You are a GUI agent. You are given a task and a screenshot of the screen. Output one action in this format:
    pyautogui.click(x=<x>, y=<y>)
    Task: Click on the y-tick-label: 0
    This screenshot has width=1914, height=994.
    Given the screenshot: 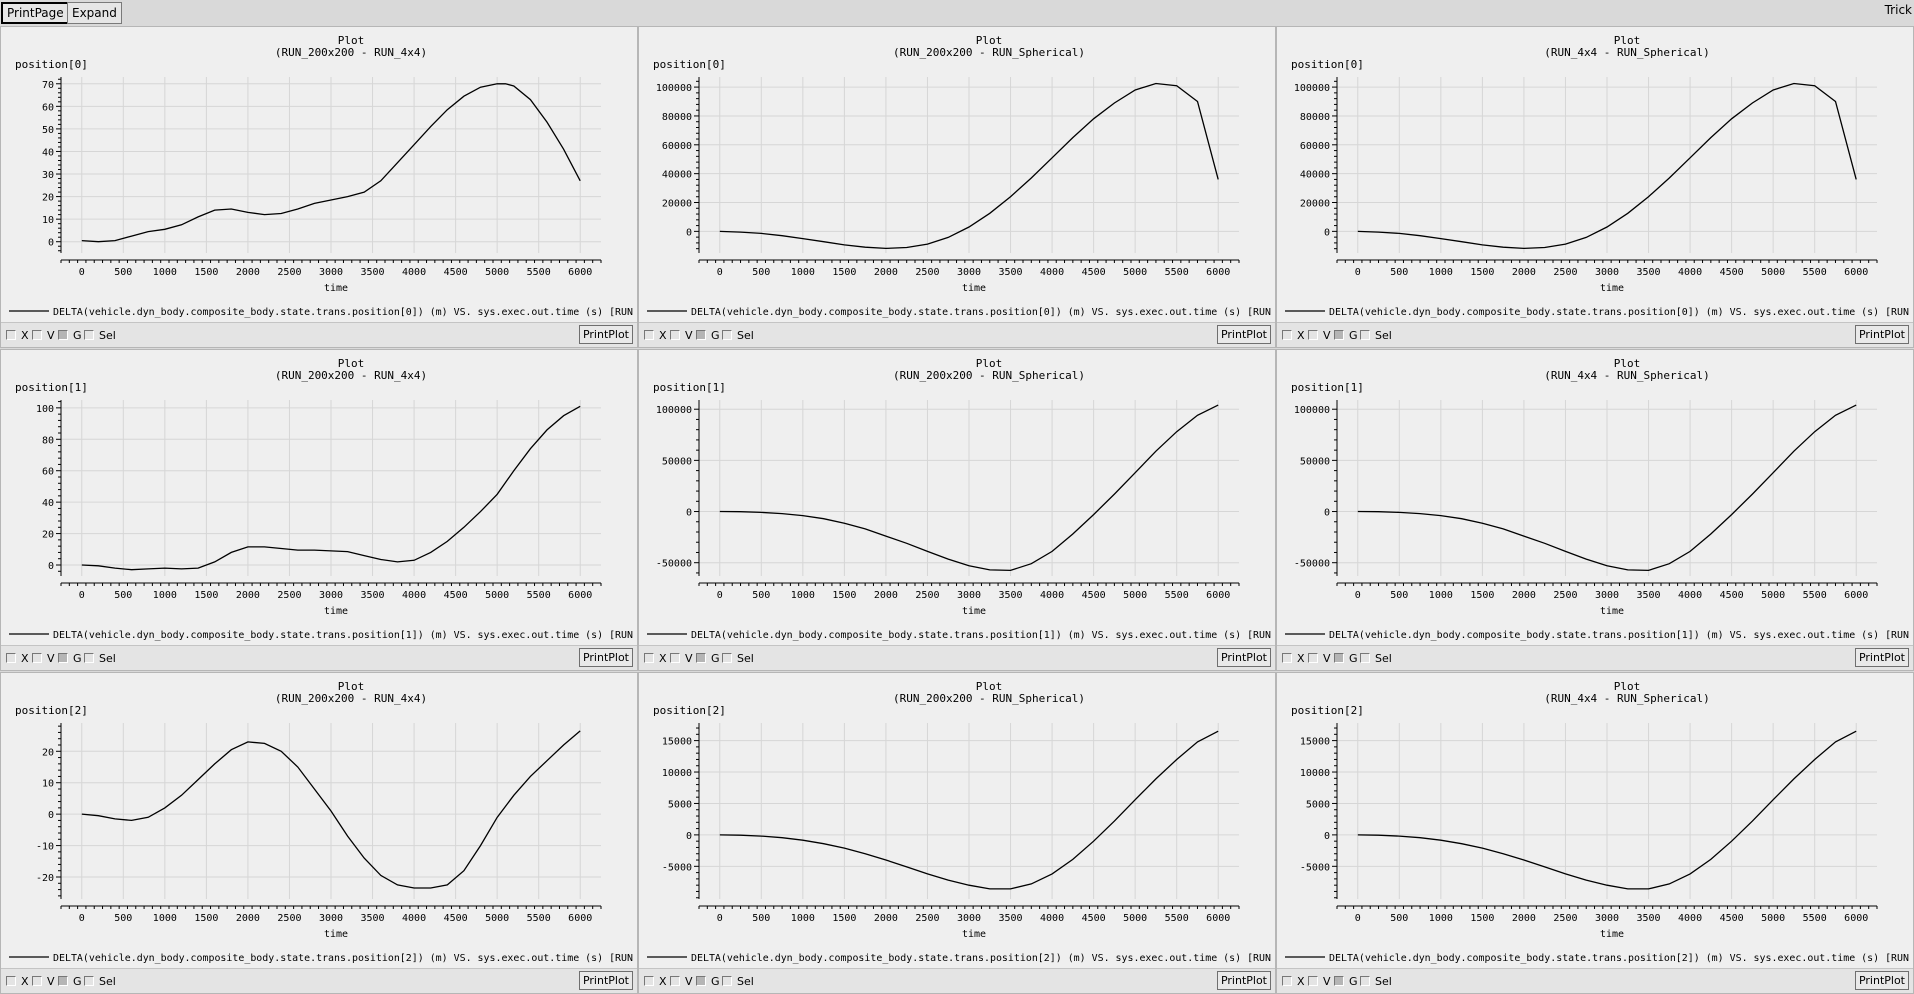 What is the action you would take?
    pyautogui.click(x=51, y=566)
    